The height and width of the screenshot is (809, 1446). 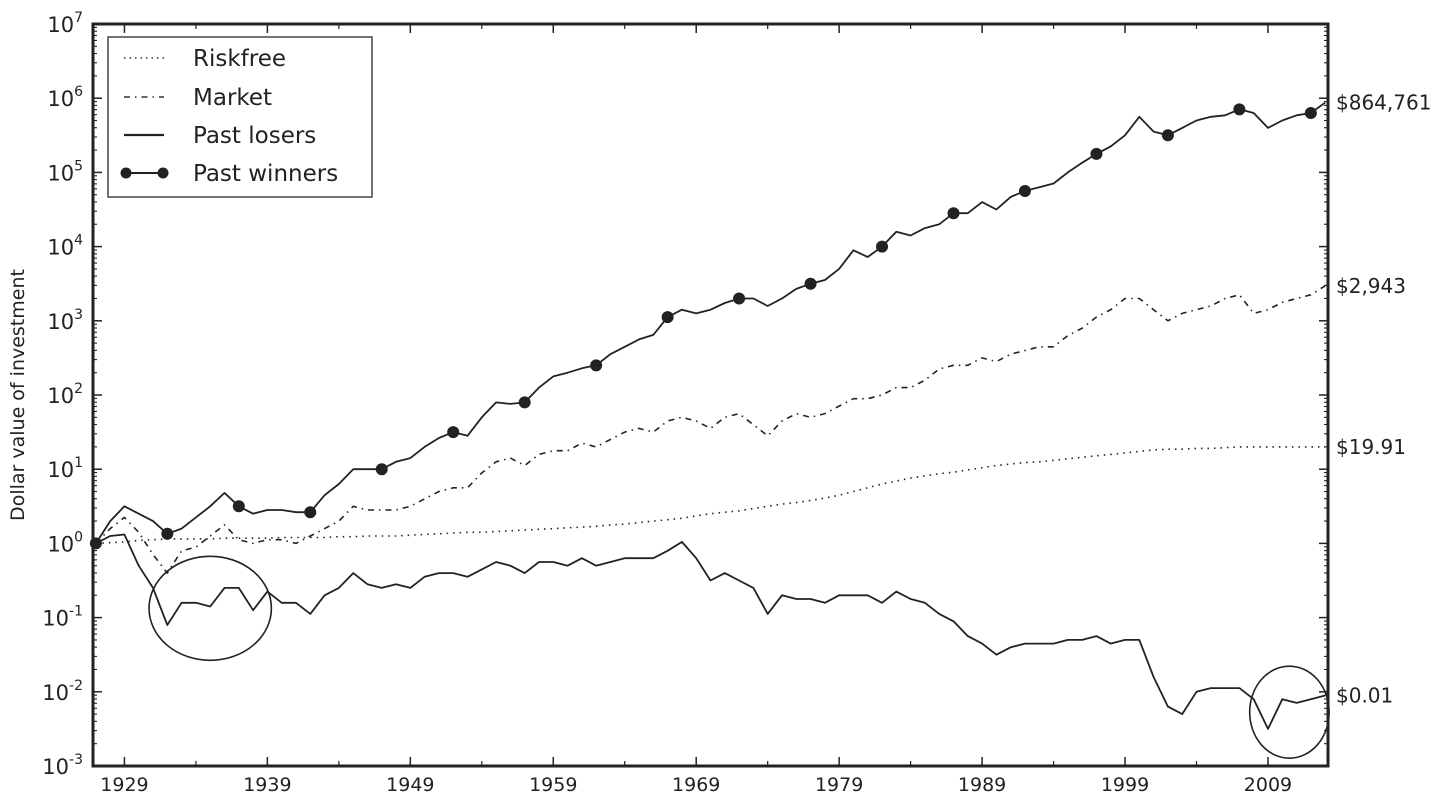 I want to click on y-tick-label: 10⁷, so click(x=65, y=23).